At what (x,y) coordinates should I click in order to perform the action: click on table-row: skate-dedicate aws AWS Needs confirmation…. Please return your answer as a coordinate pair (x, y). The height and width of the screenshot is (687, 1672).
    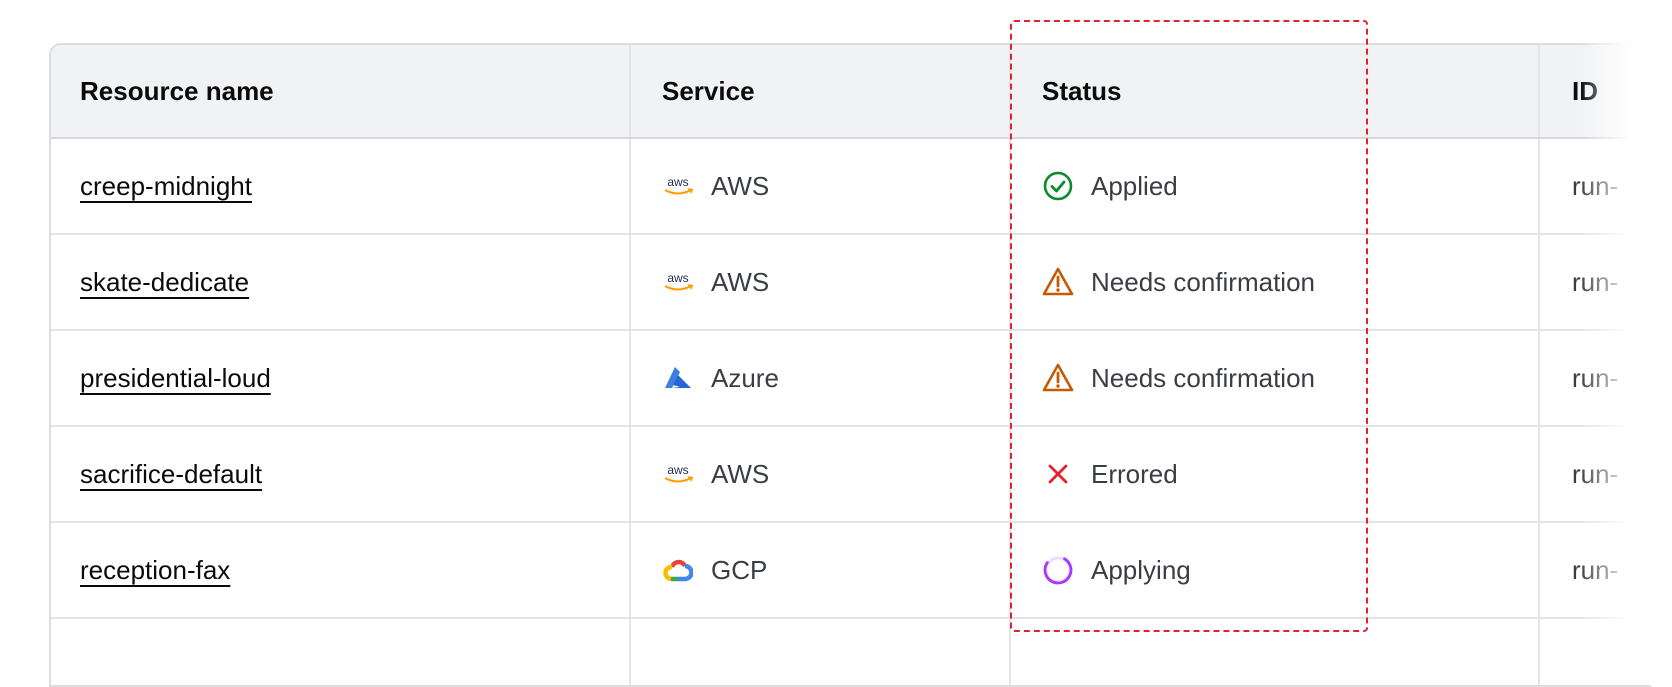
    Looking at the image, I should click on (851, 283).